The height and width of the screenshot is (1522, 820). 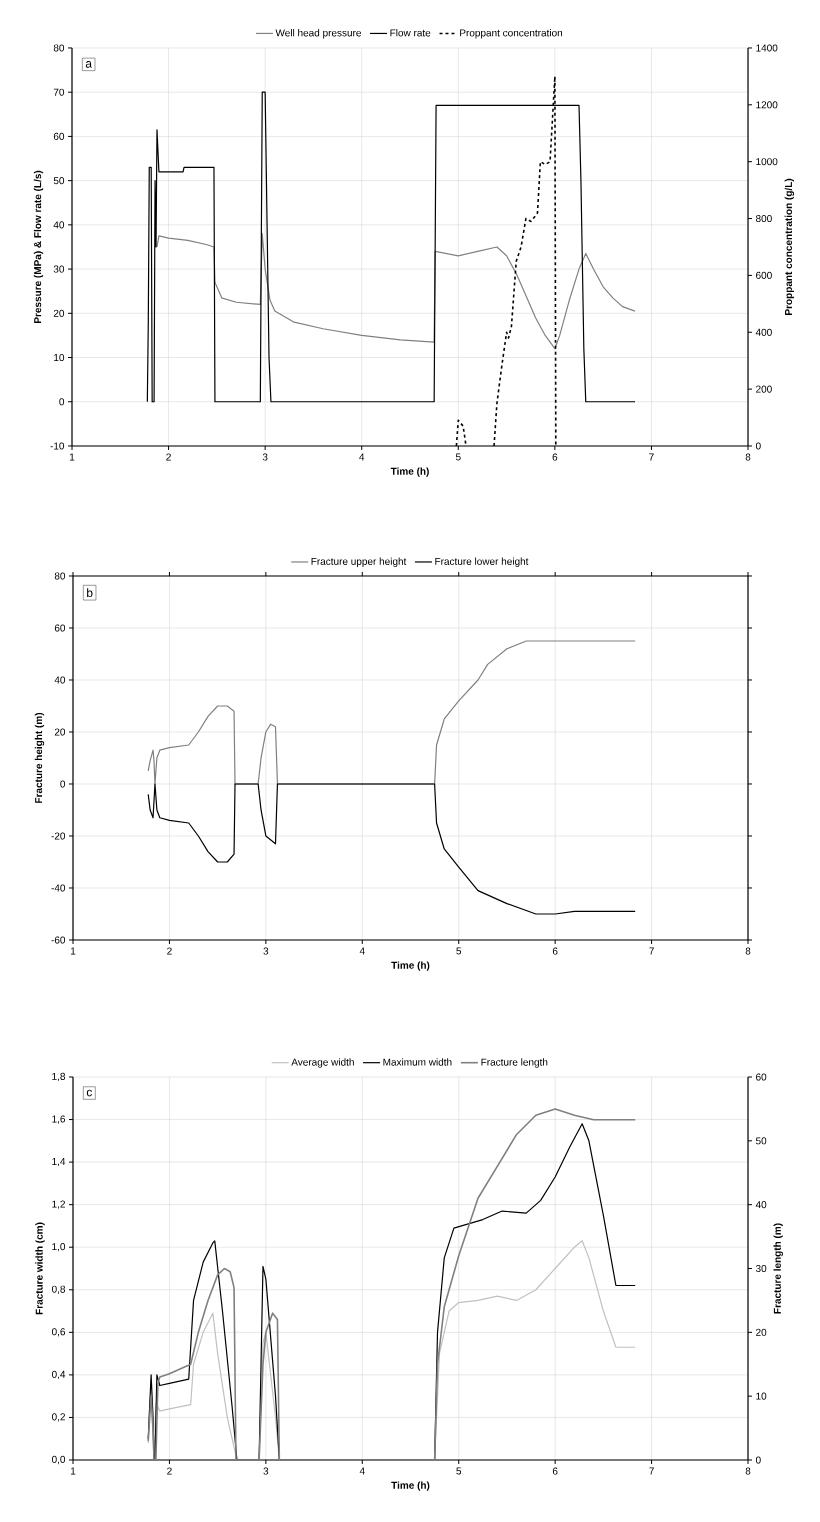 I want to click on legend-label: Fracture upper height, so click(x=359, y=562).